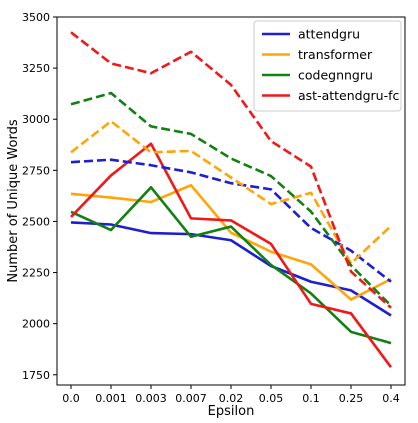  Describe the element at coordinates (36, 221) in the screenshot. I see `y-tick-label: 2500` at that location.